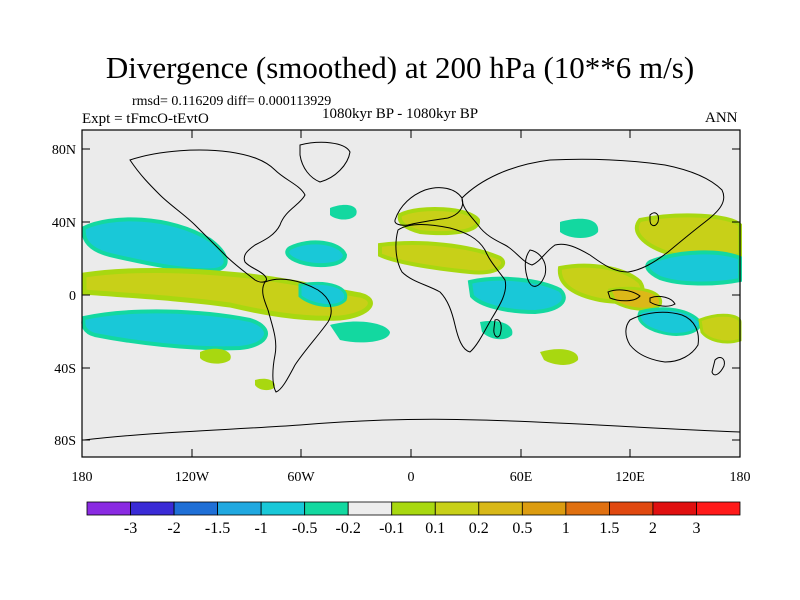  Describe the element at coordinates (304, 528) in the screenshot. I see `colorbar-label: -0.5` at that location.